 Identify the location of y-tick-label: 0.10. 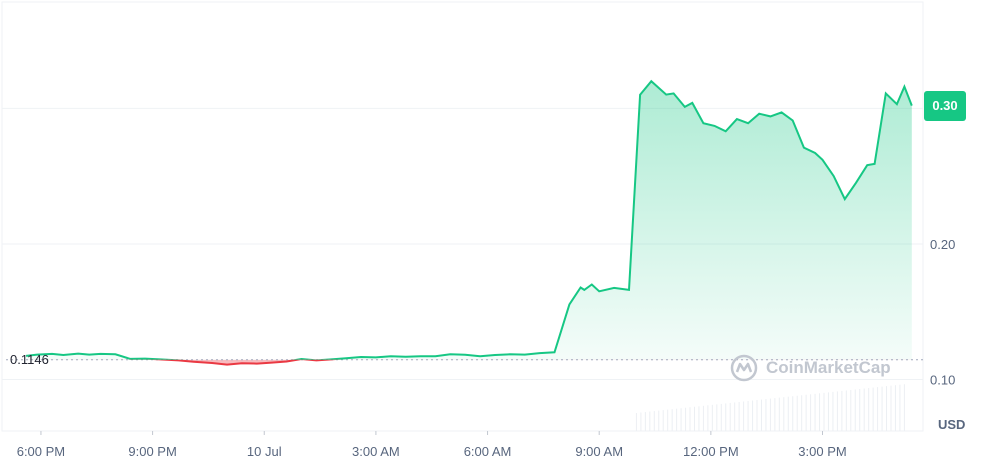
(942, 379).